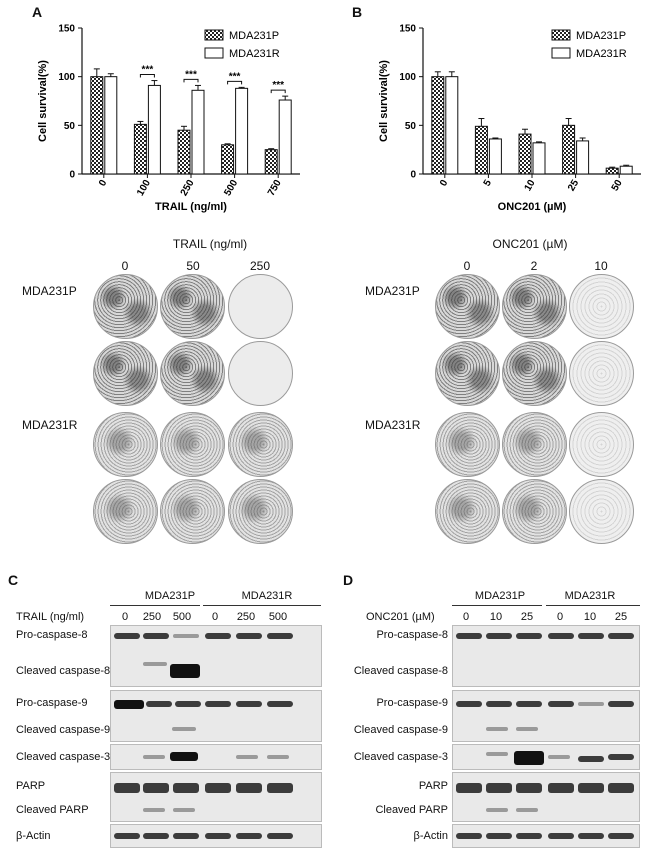 This screenshot has width=650, height=855. What do you see at coordinates (621, 617) in the screenshot?
I see `wb-d-dose-5: 25` at bounding box center [621, 617].